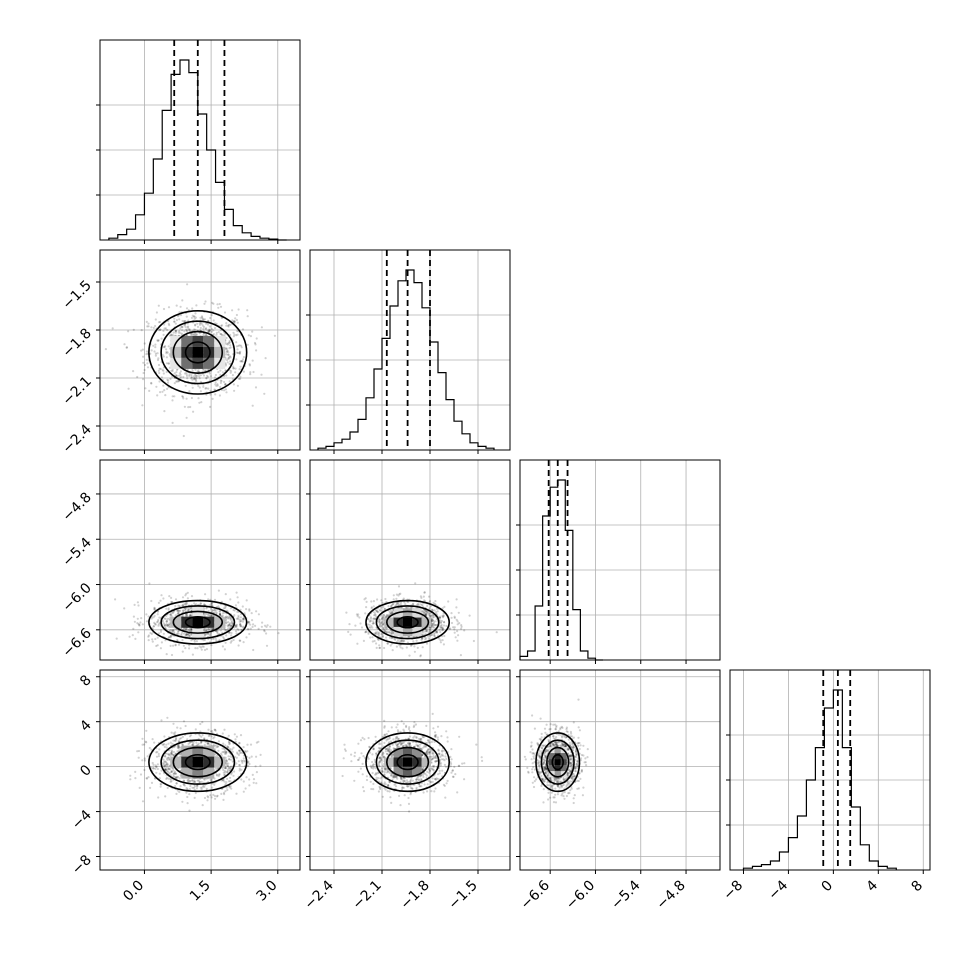 This screenshot has width=970, height=970. What do you see at coordinates (82, 865) in the screenshot?
I see `y-tick-label: −8` at bounding box center [82, 865].